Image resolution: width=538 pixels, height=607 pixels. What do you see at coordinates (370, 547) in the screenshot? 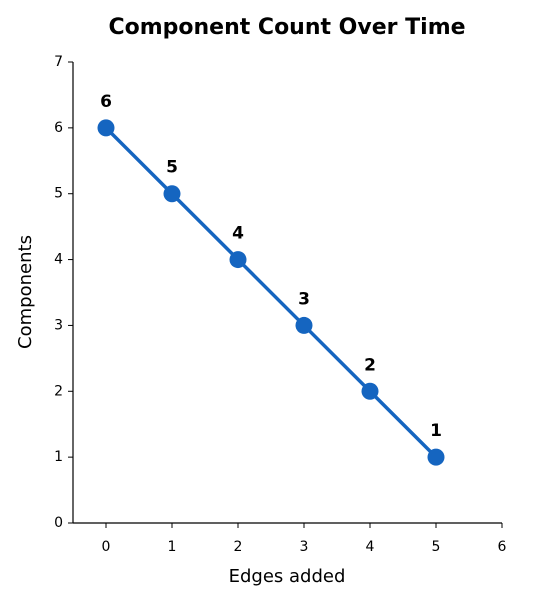
I see `x-tick-label: 4` at bounding box center [370, 547].